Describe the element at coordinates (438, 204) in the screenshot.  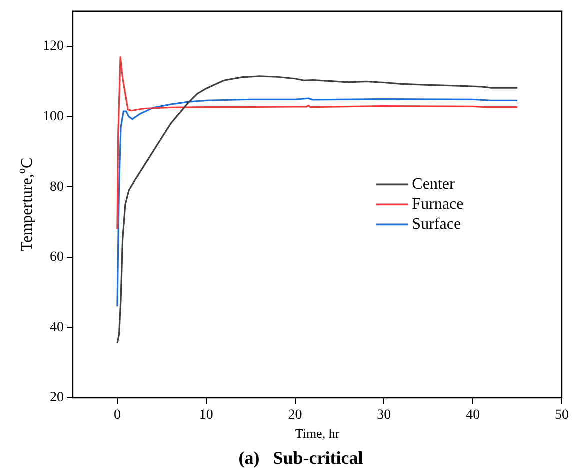
I see `legend-label: Furnace` at that location.